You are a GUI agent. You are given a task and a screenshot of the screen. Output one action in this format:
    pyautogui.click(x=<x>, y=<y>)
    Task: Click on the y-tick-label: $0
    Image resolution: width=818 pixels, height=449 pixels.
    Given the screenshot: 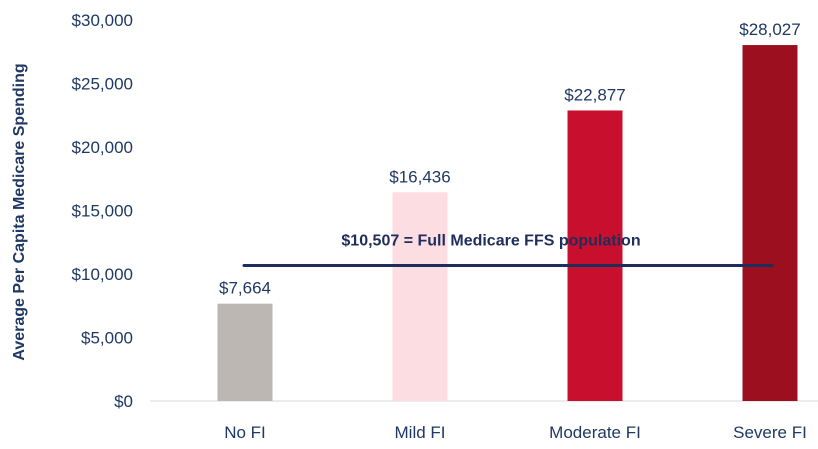 What is the action you would take?
    pyautogui.click(x=123, y=401)
    